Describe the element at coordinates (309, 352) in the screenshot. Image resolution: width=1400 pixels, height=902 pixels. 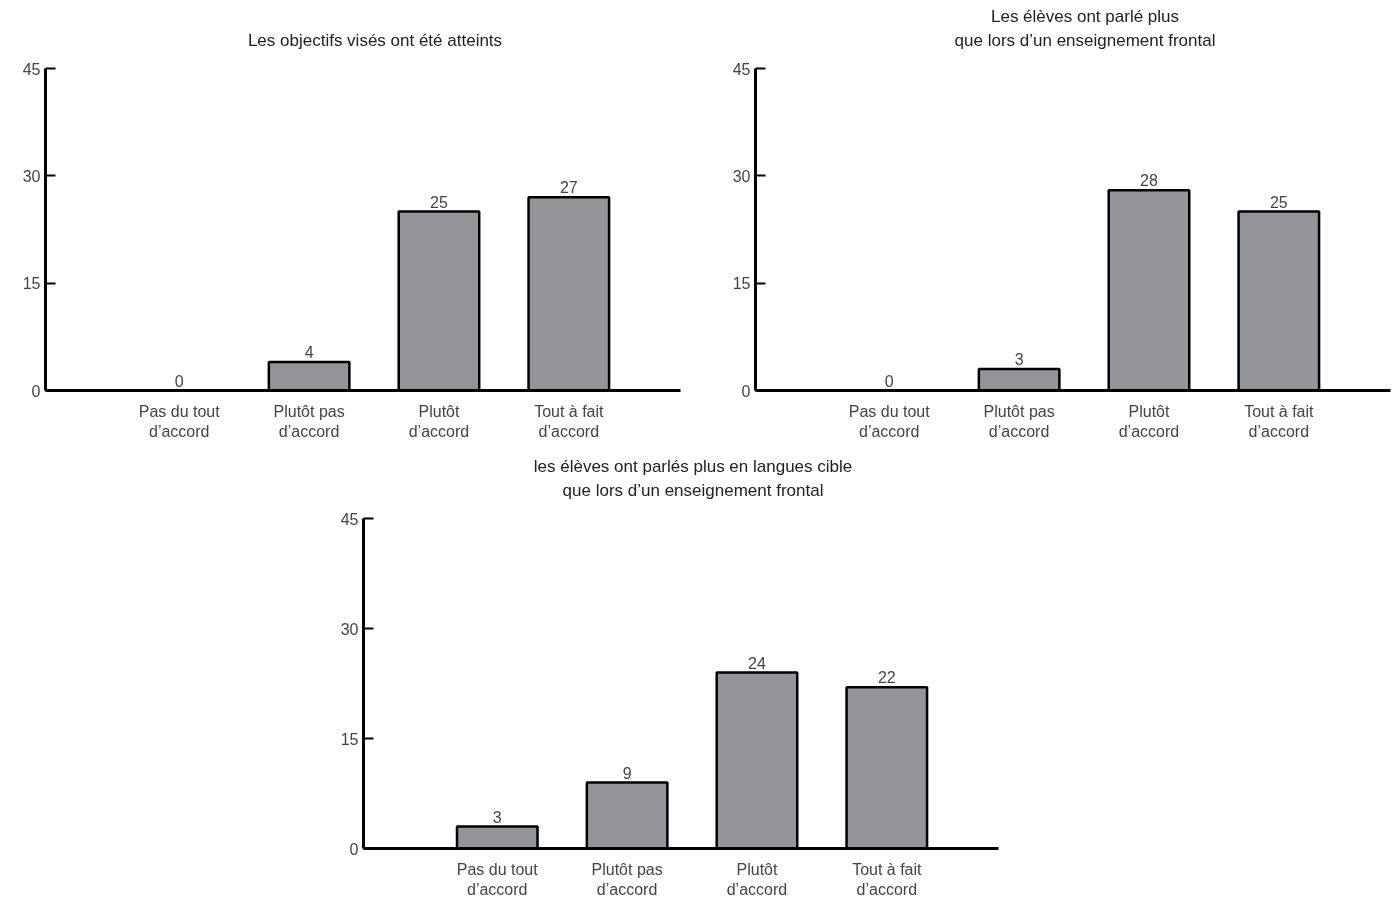
I see `data-label: 4` at that location.